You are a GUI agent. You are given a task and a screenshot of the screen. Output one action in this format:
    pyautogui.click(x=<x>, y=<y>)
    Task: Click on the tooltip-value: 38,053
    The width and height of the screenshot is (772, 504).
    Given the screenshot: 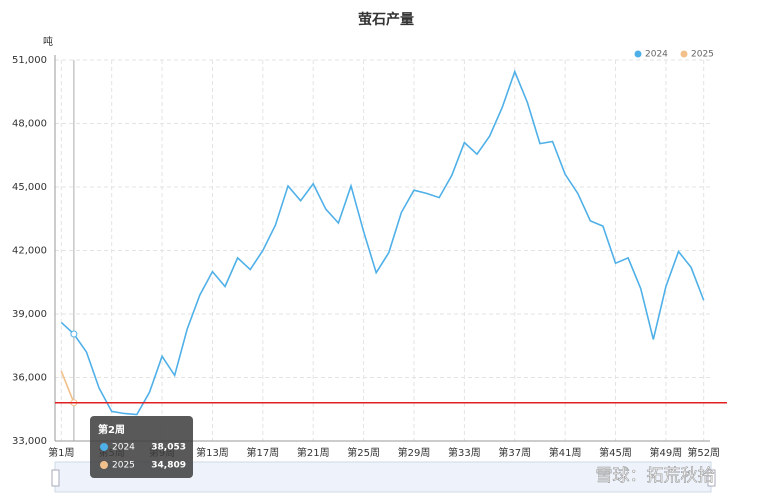 What is the action you would take?
    pyautogui.click(x=168, y=448)
    